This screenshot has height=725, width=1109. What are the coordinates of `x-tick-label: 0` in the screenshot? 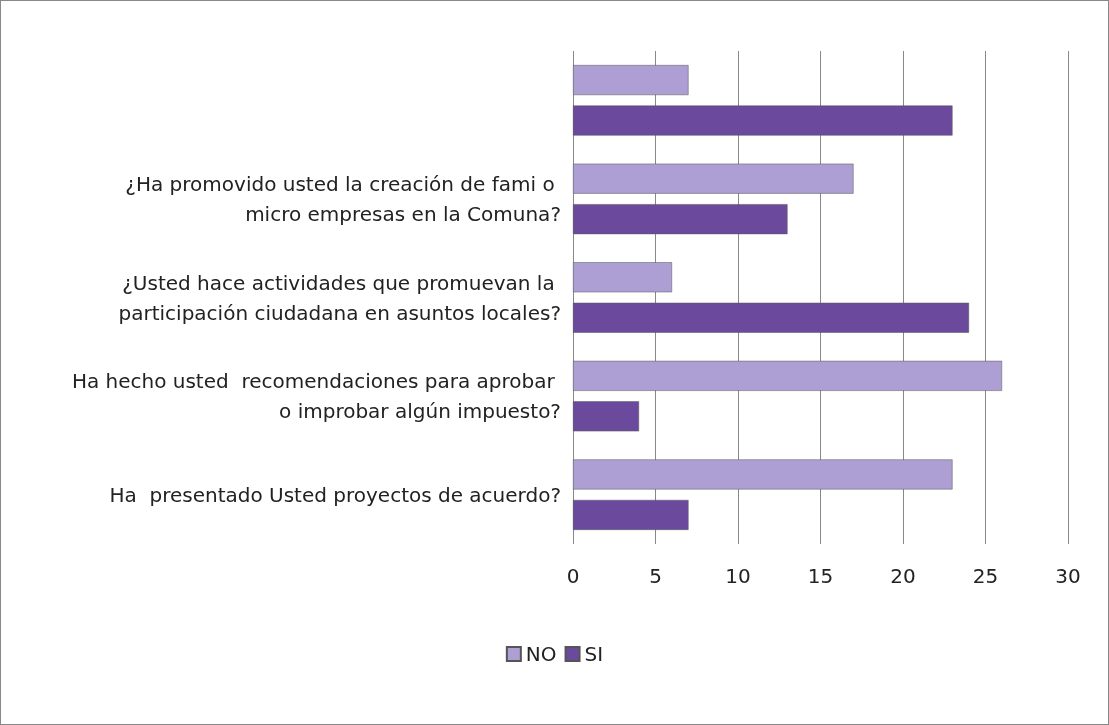 It's located at (573, 576).